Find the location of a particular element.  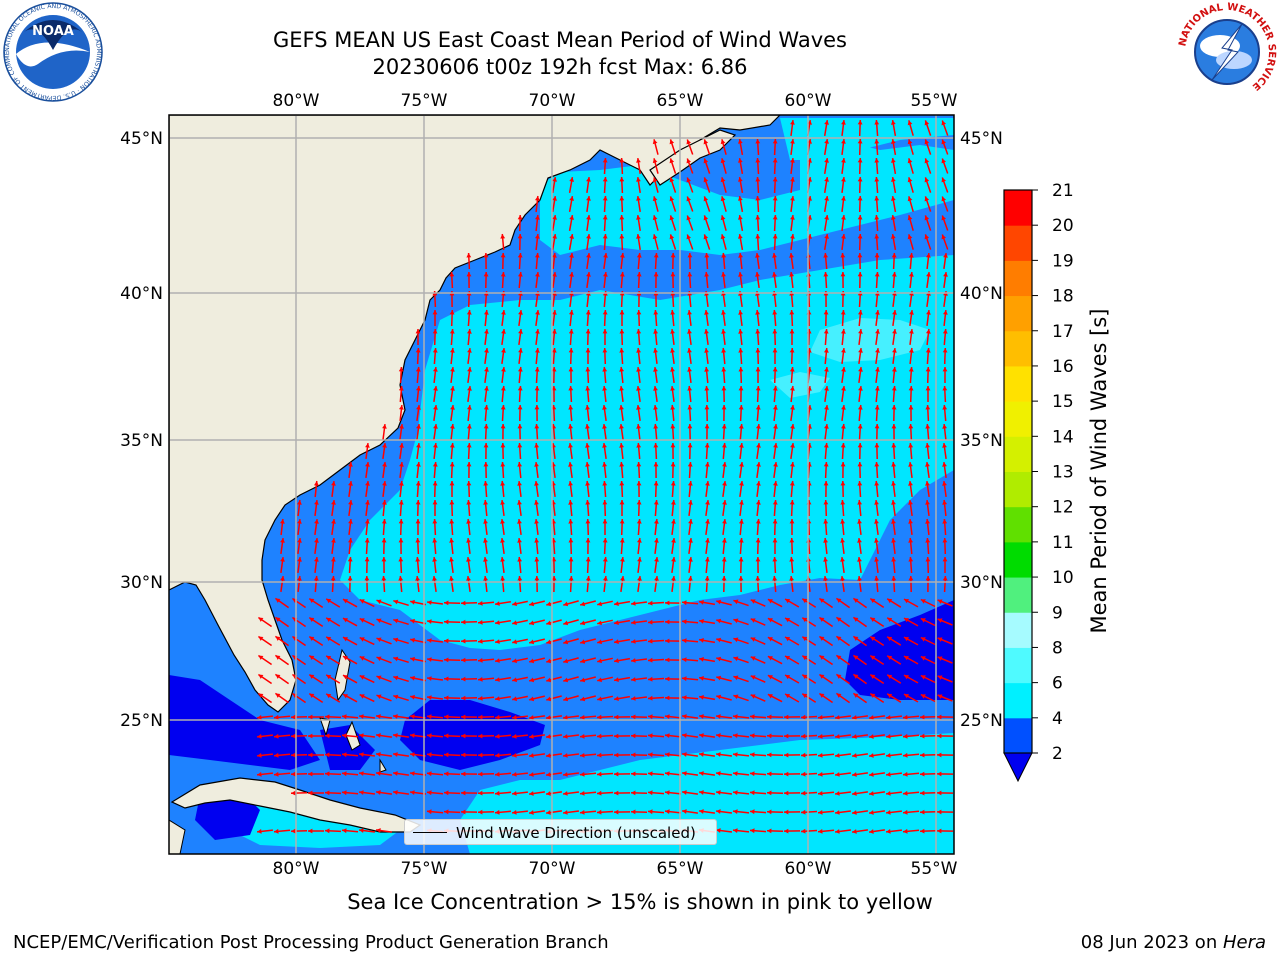

colorbar-label: Mean Period of Wind Waves [s] is located at coordinates (1099, 471).